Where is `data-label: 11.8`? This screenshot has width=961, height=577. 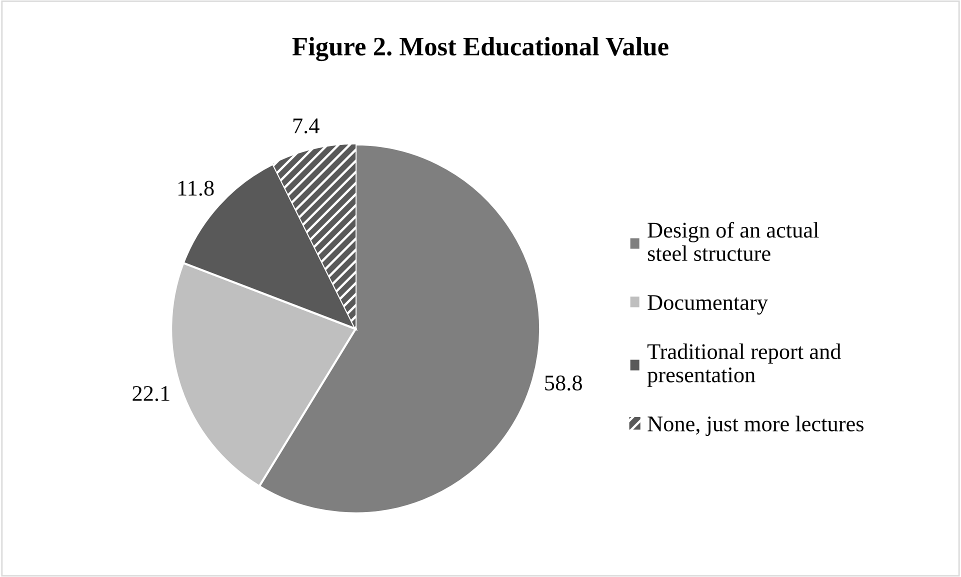 data-label: 11.8 is located at coordinates (196, 188).